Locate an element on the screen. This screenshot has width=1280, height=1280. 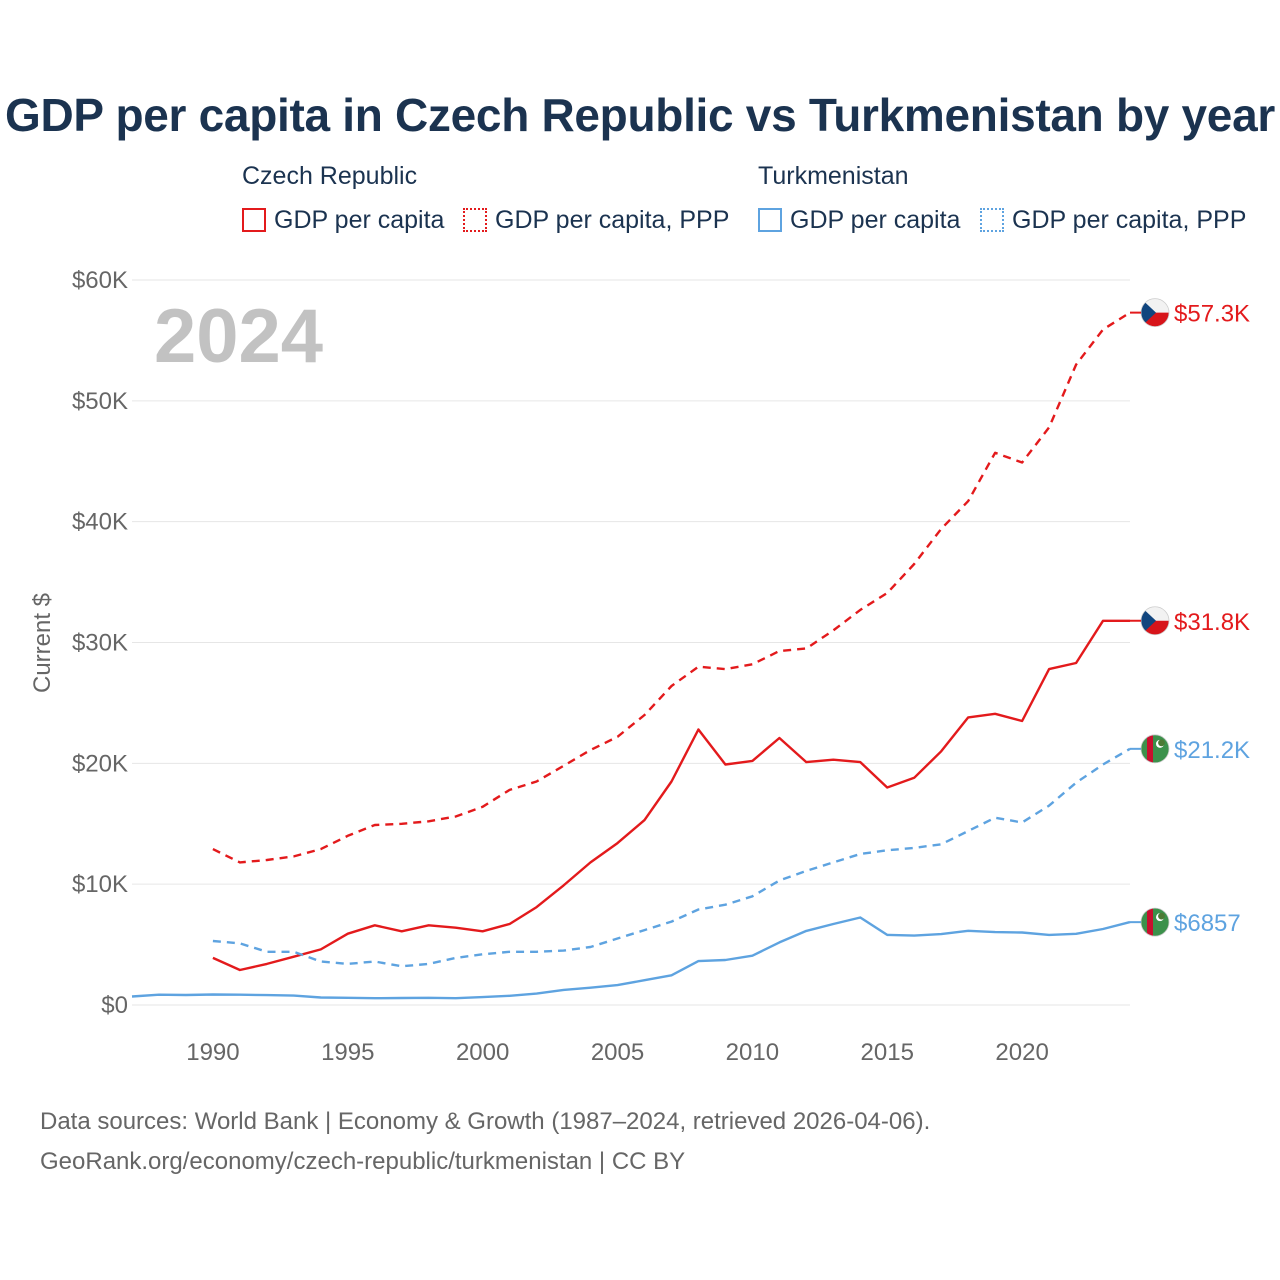
end-marker-layer: $31.8K $57.3K $6857 $21.2K is located at coordinates (1190, 617).